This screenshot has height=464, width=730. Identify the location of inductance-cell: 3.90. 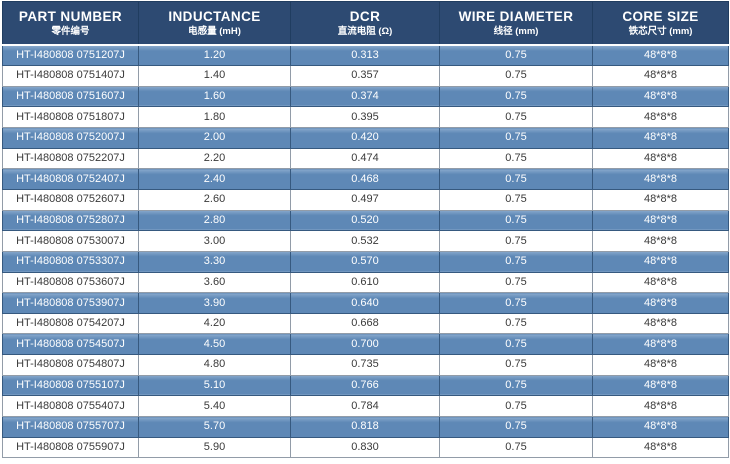
(214, 303).